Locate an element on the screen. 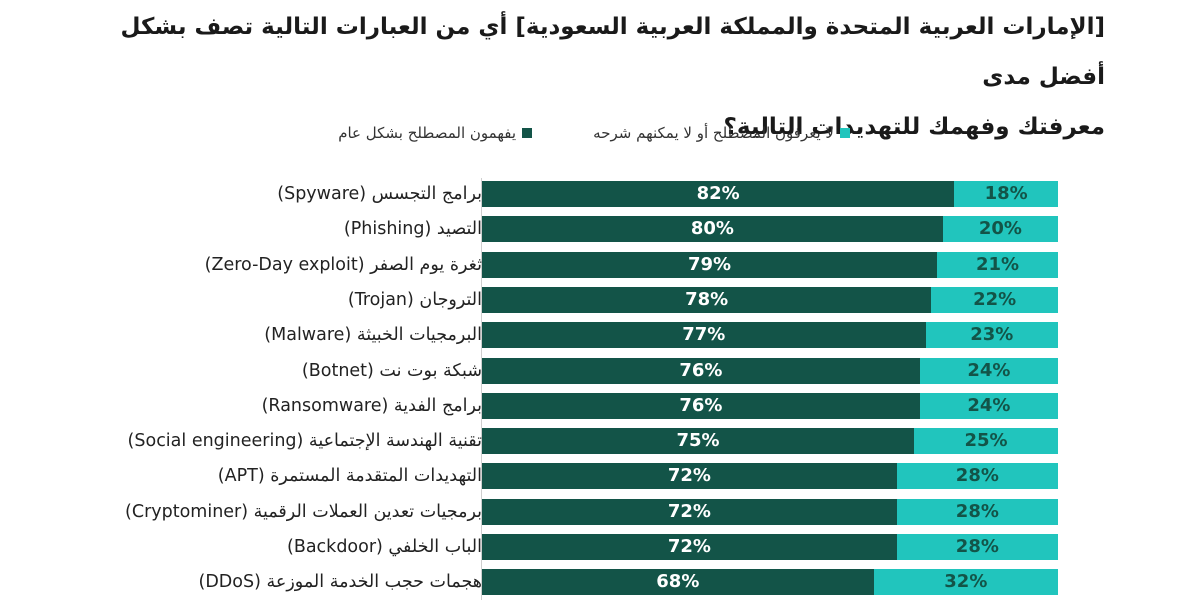 This screenshot has width=1200, height=610. category-label: التصيد (Phishing) is located at coordinates (412, 229).